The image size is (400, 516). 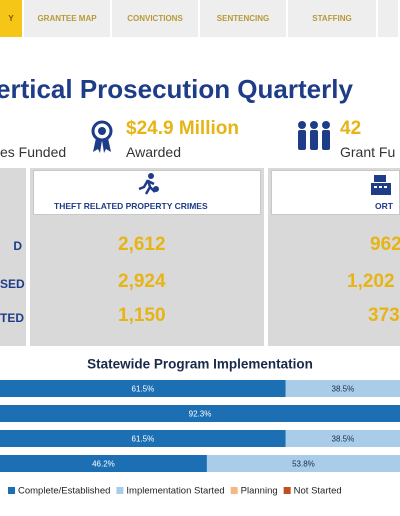 What do you see at coordinates (154, 152) in the screenshot?
I see `stat-label: Awarded` at bounding box center [154, 152].